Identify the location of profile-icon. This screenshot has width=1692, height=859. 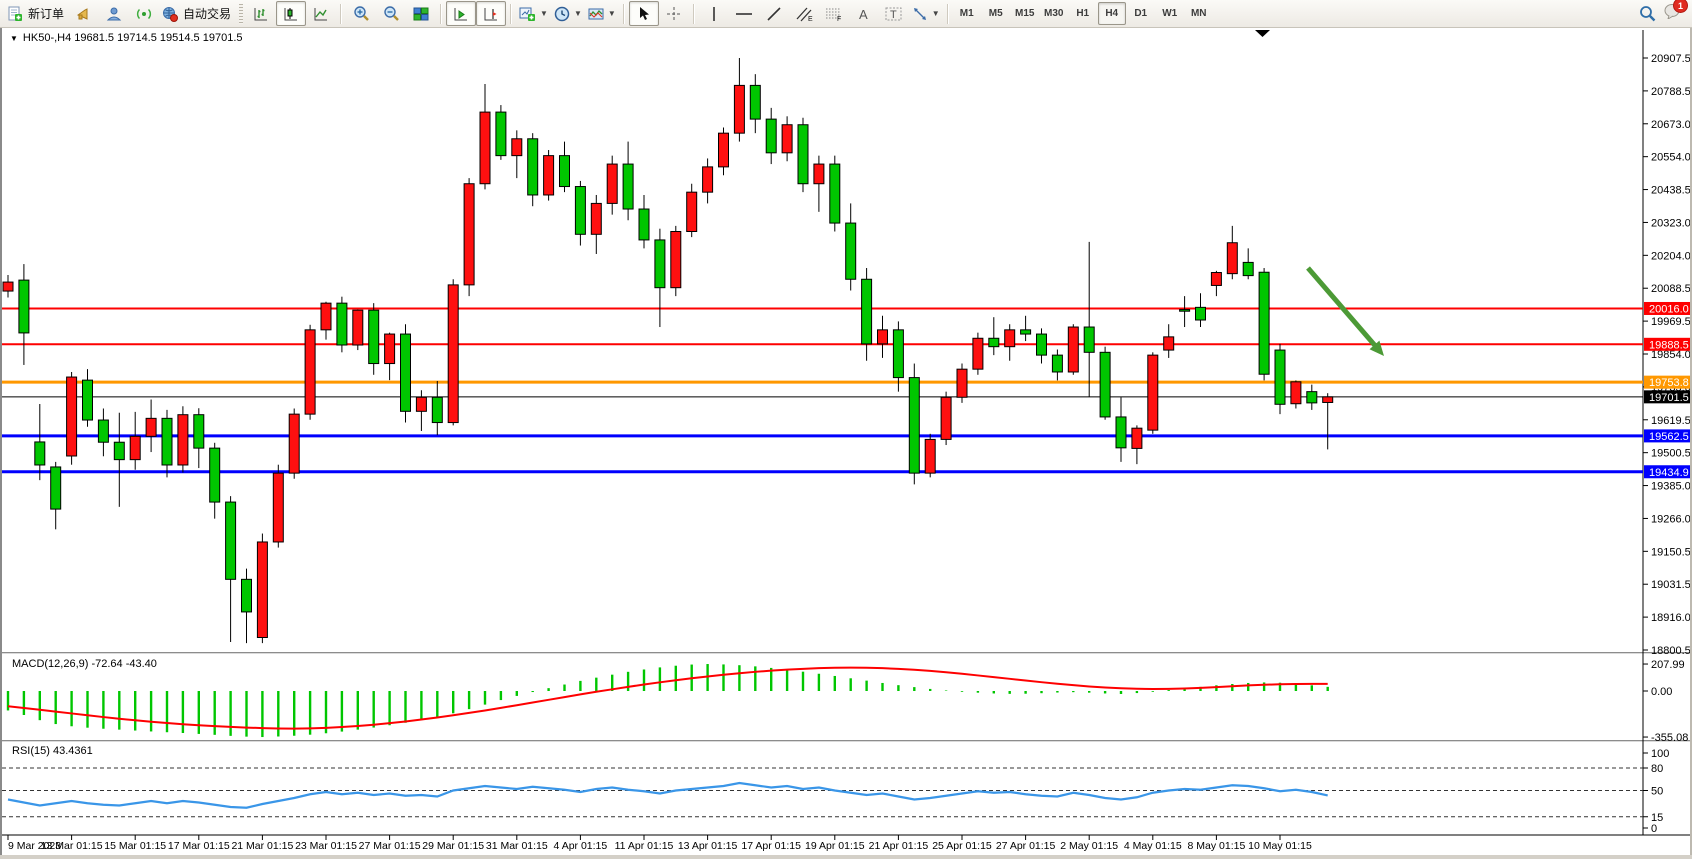
(114, 13).